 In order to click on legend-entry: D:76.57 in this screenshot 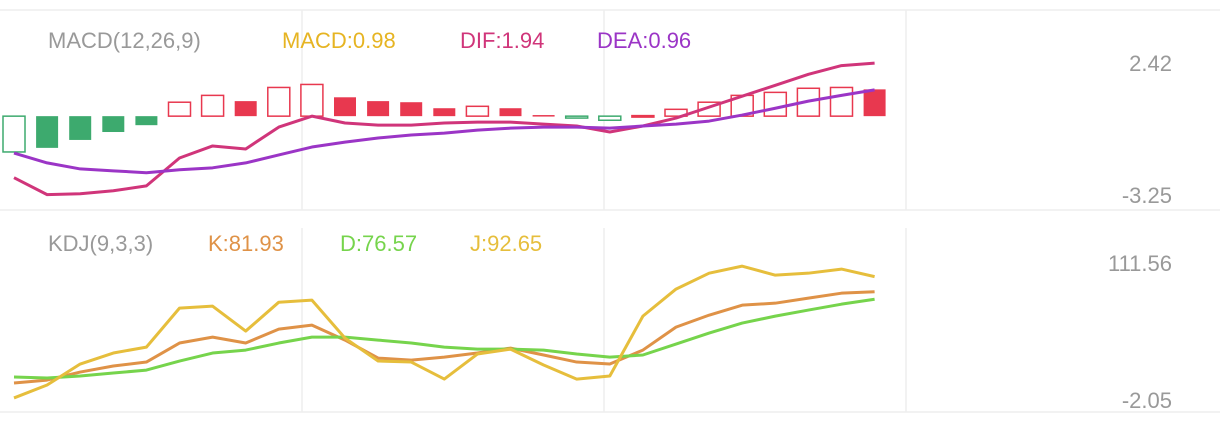, I will do `click(378, 243)`.